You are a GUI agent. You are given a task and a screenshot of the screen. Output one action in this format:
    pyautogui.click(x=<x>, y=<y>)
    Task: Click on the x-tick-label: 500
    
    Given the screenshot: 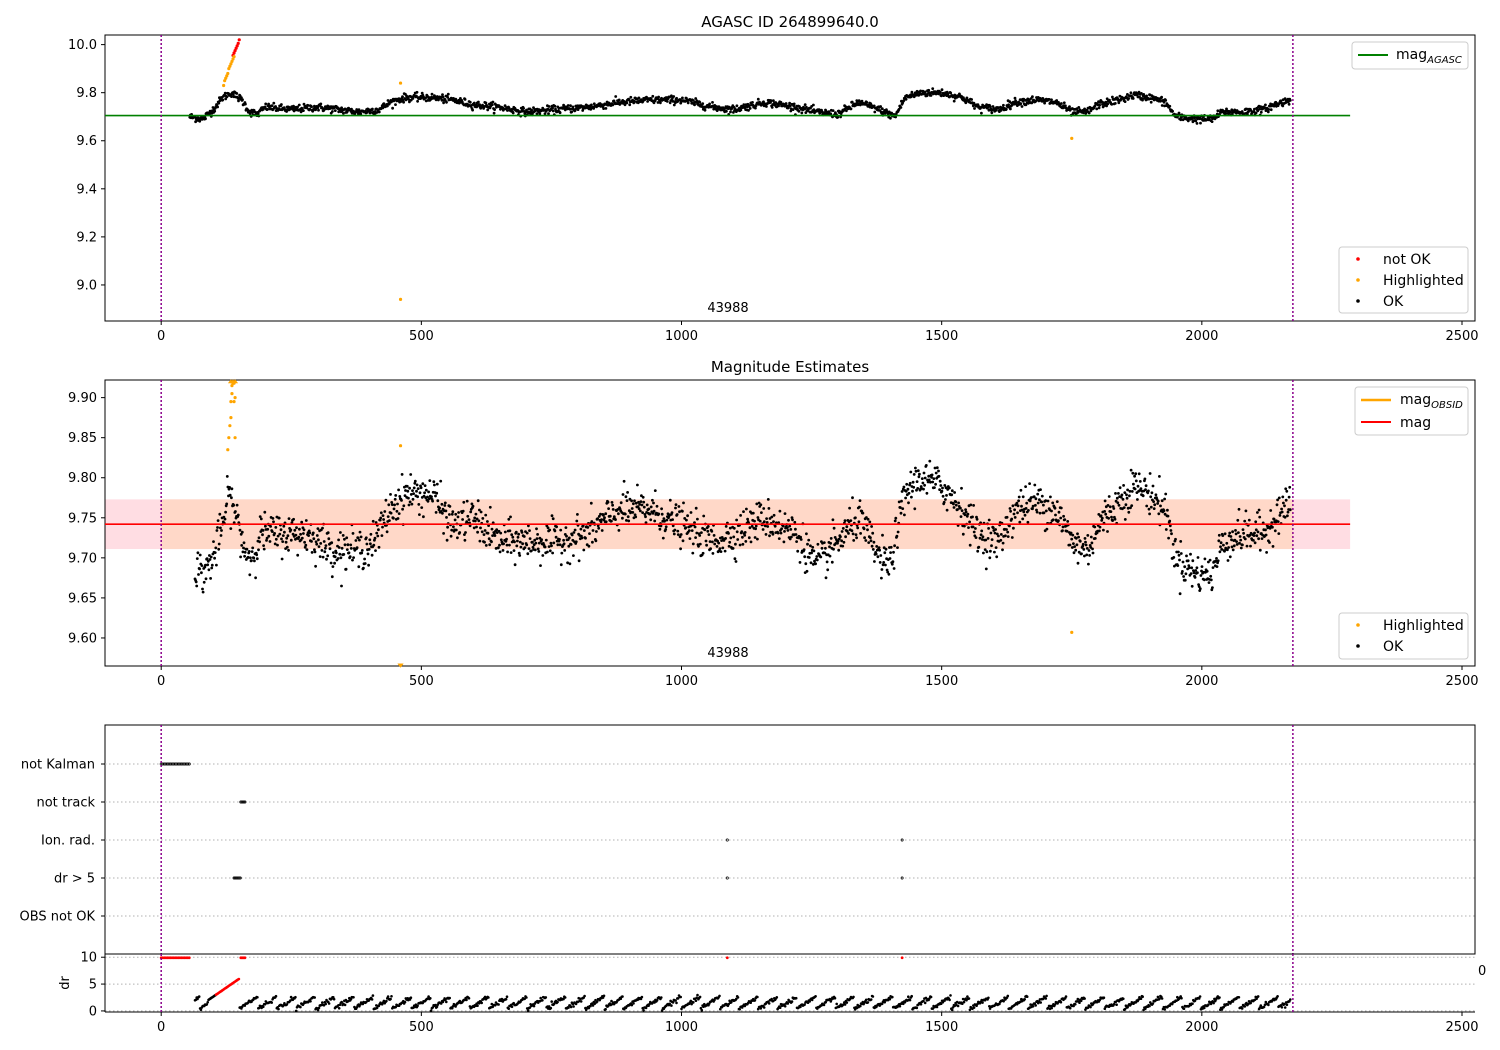 What is the action you would take?
    pyautogui.click(x=421, y=336)
    